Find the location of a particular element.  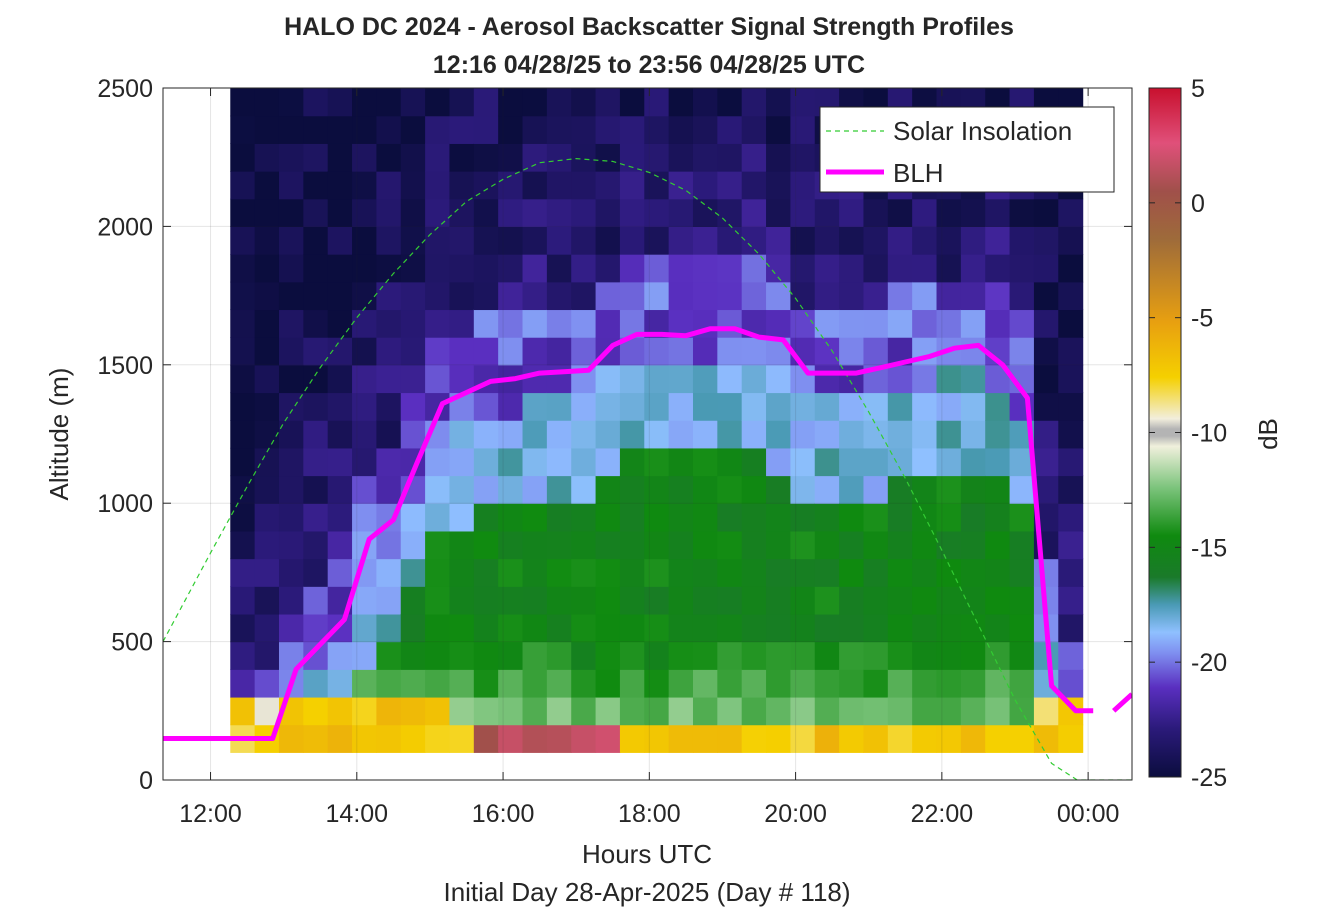

colorbar-tick-label: -5 is located at coordinates (1202, 319).